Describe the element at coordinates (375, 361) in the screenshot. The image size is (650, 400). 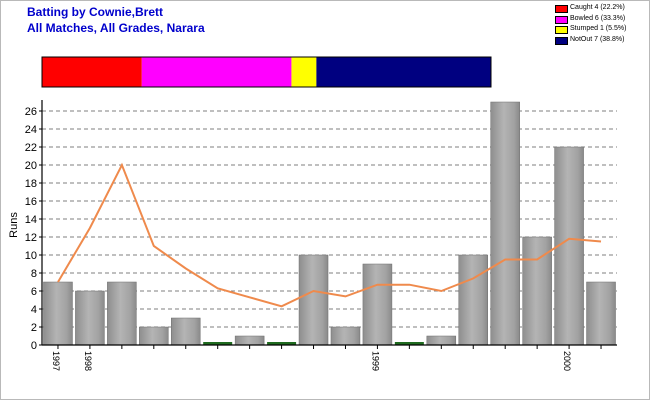
I see `x-tick-label: 1999` at that location.